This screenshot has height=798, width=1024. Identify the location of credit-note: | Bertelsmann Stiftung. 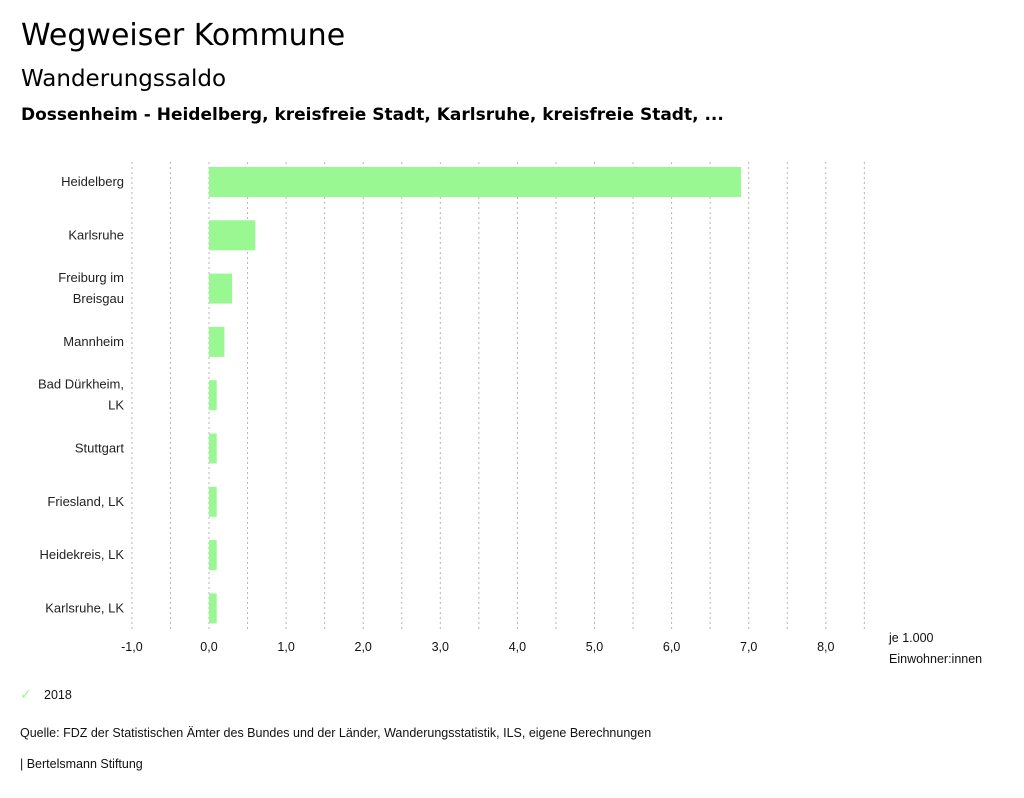
(81, 764).